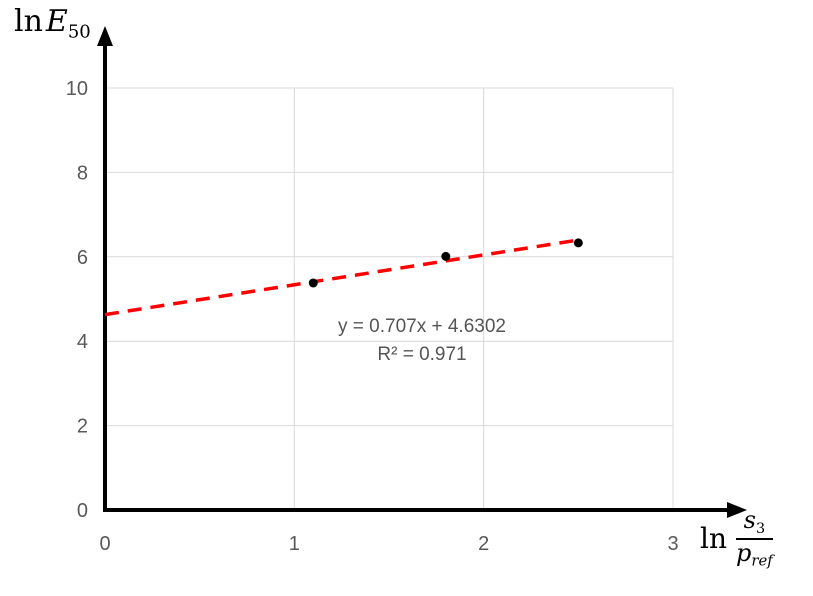 The image size is (813, 596). Describe the element at coordinates (82, 258) in the screenshot. I see `y-tick-label: 6` at that location.